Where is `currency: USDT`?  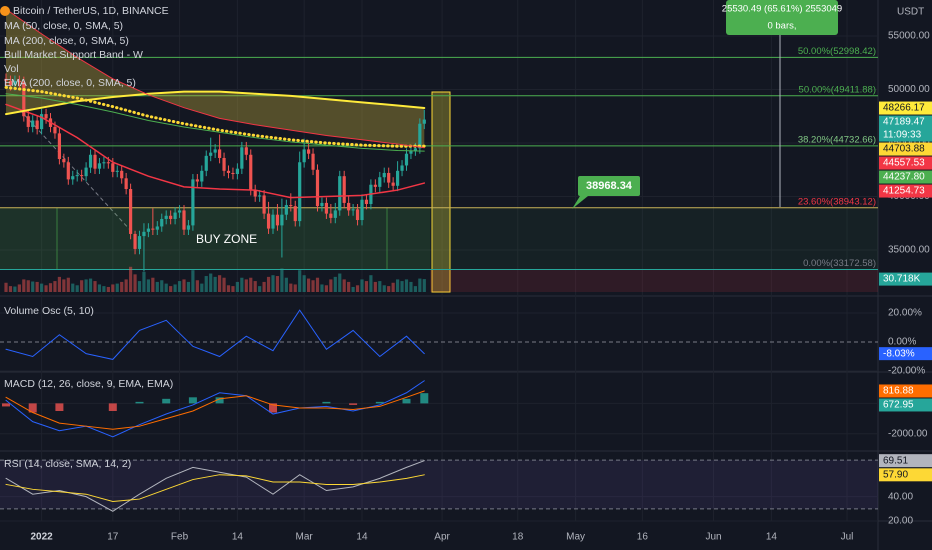
currency: USDT is located at coordinates (910, 12).